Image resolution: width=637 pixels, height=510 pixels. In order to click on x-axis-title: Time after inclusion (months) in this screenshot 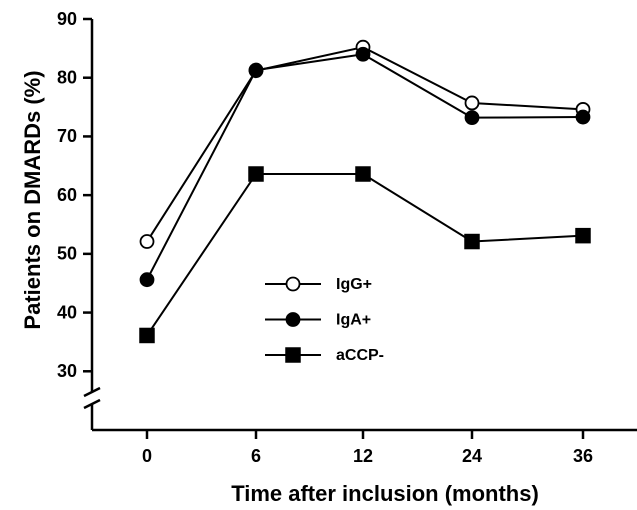, I will do `click(385, 493)`.